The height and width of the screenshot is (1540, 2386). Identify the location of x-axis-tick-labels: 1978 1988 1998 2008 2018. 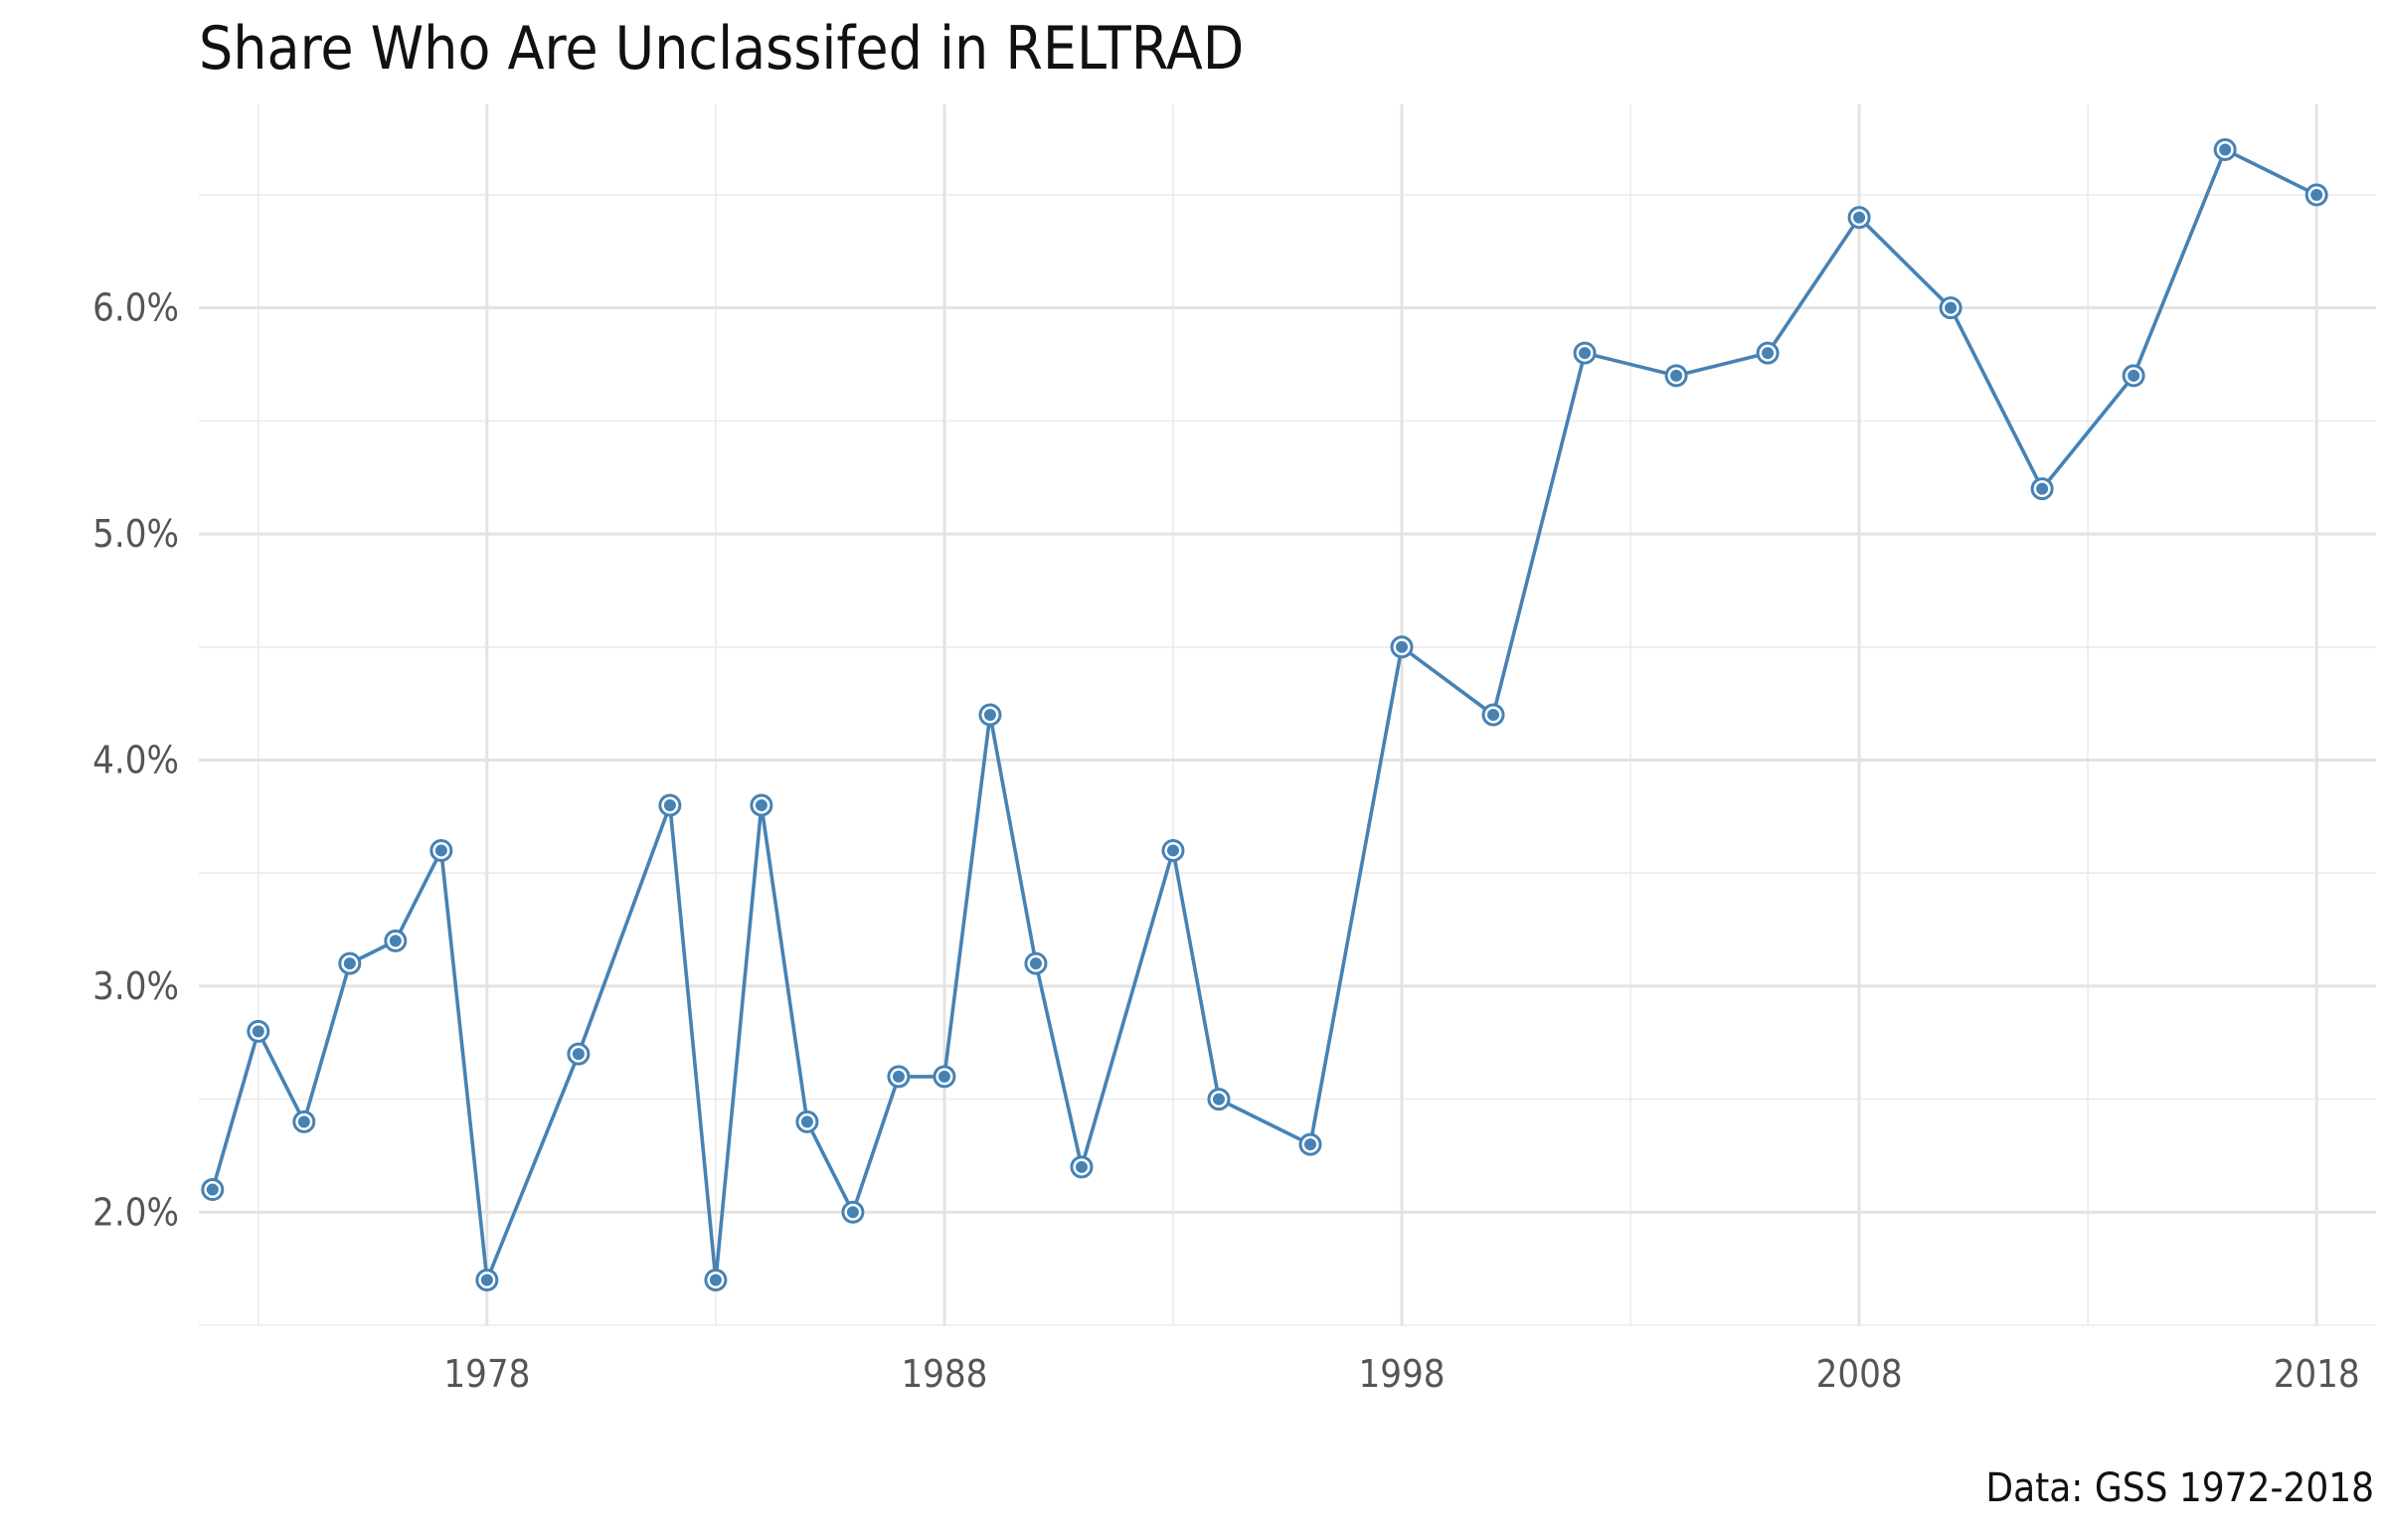
(1401, 1374).